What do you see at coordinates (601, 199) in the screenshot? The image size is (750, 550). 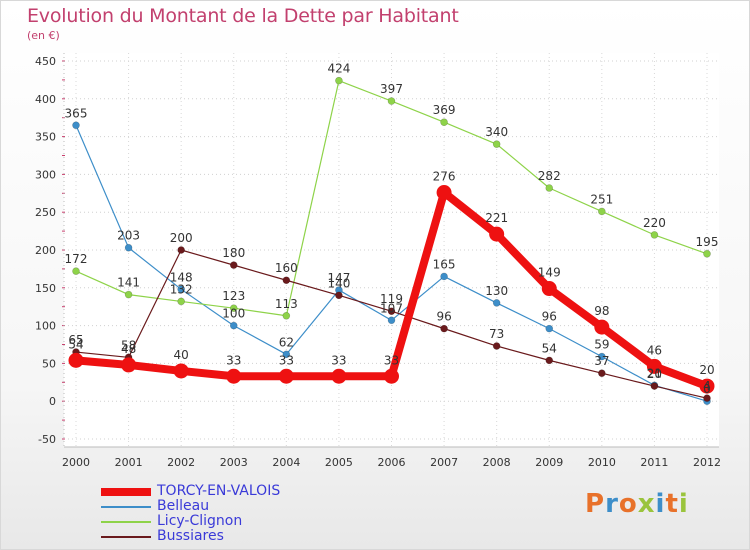 I see `data-label-licy-clignon: 251` at bounding box center [601, 199].